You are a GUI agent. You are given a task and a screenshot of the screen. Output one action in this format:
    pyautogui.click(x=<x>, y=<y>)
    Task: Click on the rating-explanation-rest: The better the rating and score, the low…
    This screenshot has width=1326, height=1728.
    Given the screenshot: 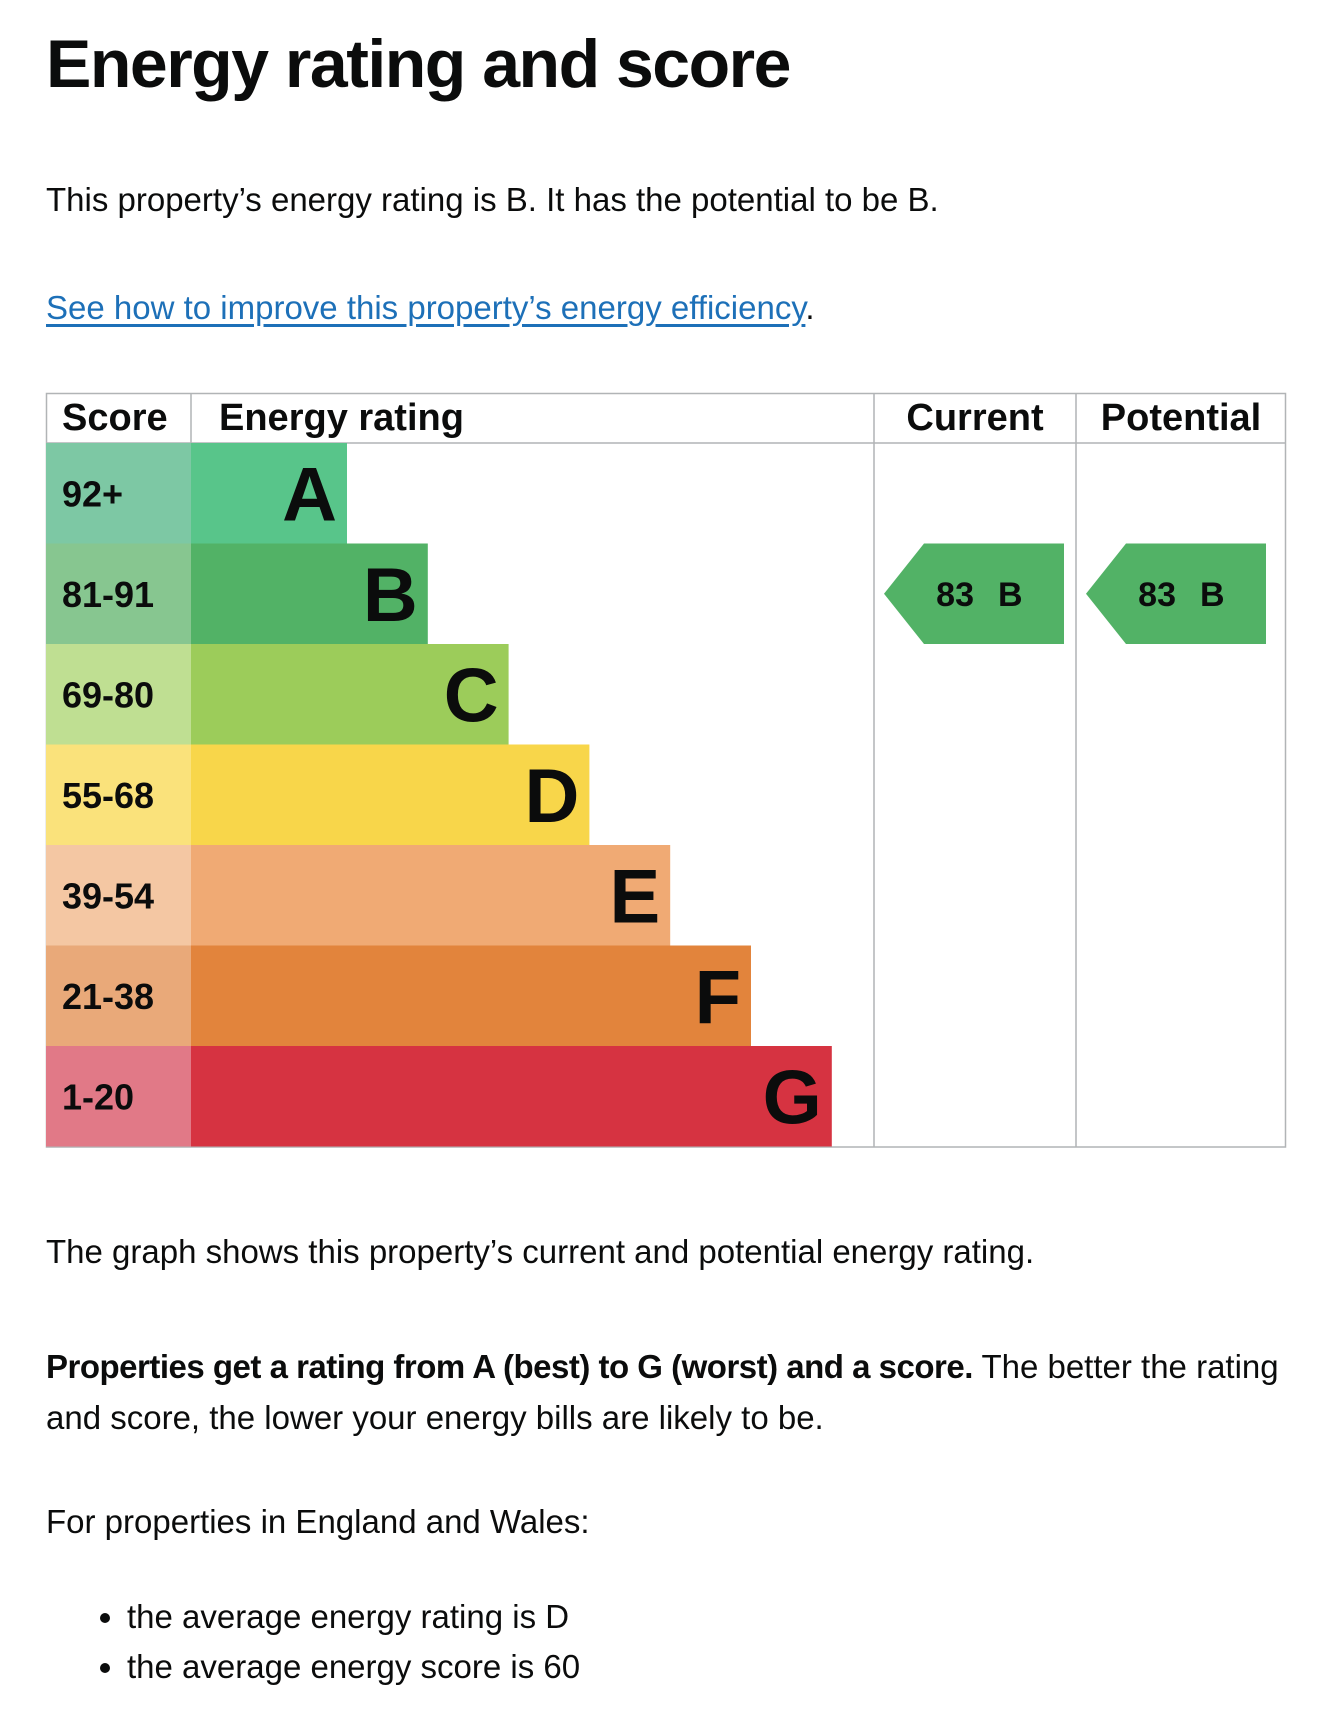 What is the action you would take?
    pyautogui.click(x=662, y=1392)
    